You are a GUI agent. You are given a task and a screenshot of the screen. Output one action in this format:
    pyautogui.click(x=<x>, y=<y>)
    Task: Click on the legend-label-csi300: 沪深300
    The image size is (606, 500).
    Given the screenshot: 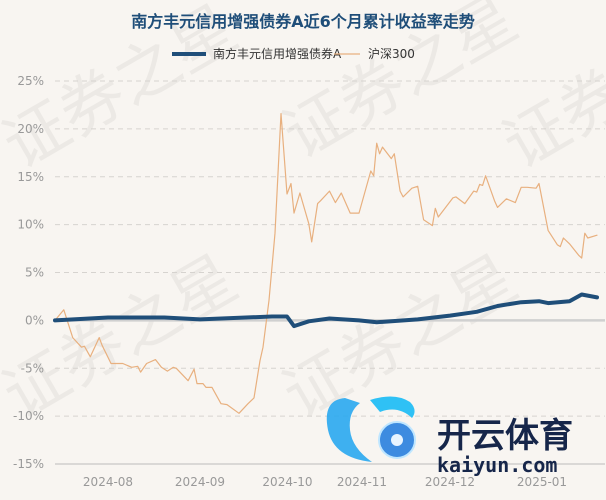 What is the action you would take?
    pyautogui.click(x=391, y=54)
    